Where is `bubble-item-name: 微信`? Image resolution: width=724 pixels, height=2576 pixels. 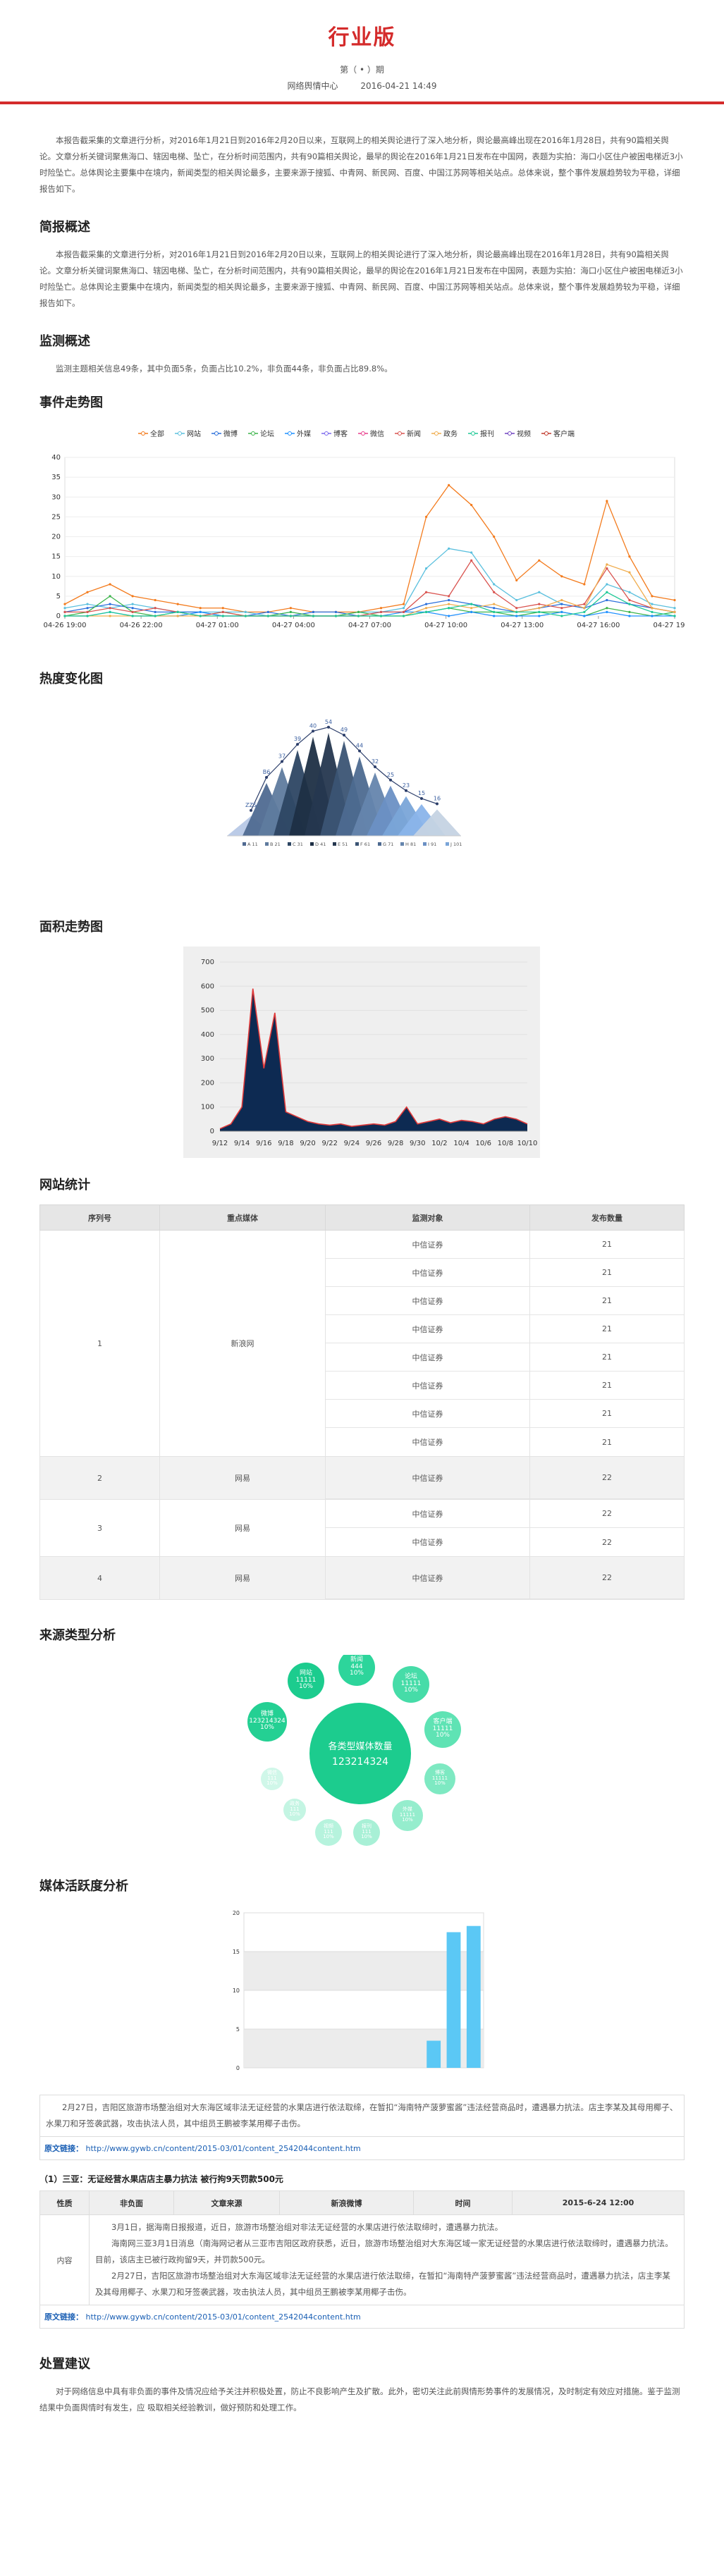
bubble-item-name: 微信 is located at coordinates (272, 1772).